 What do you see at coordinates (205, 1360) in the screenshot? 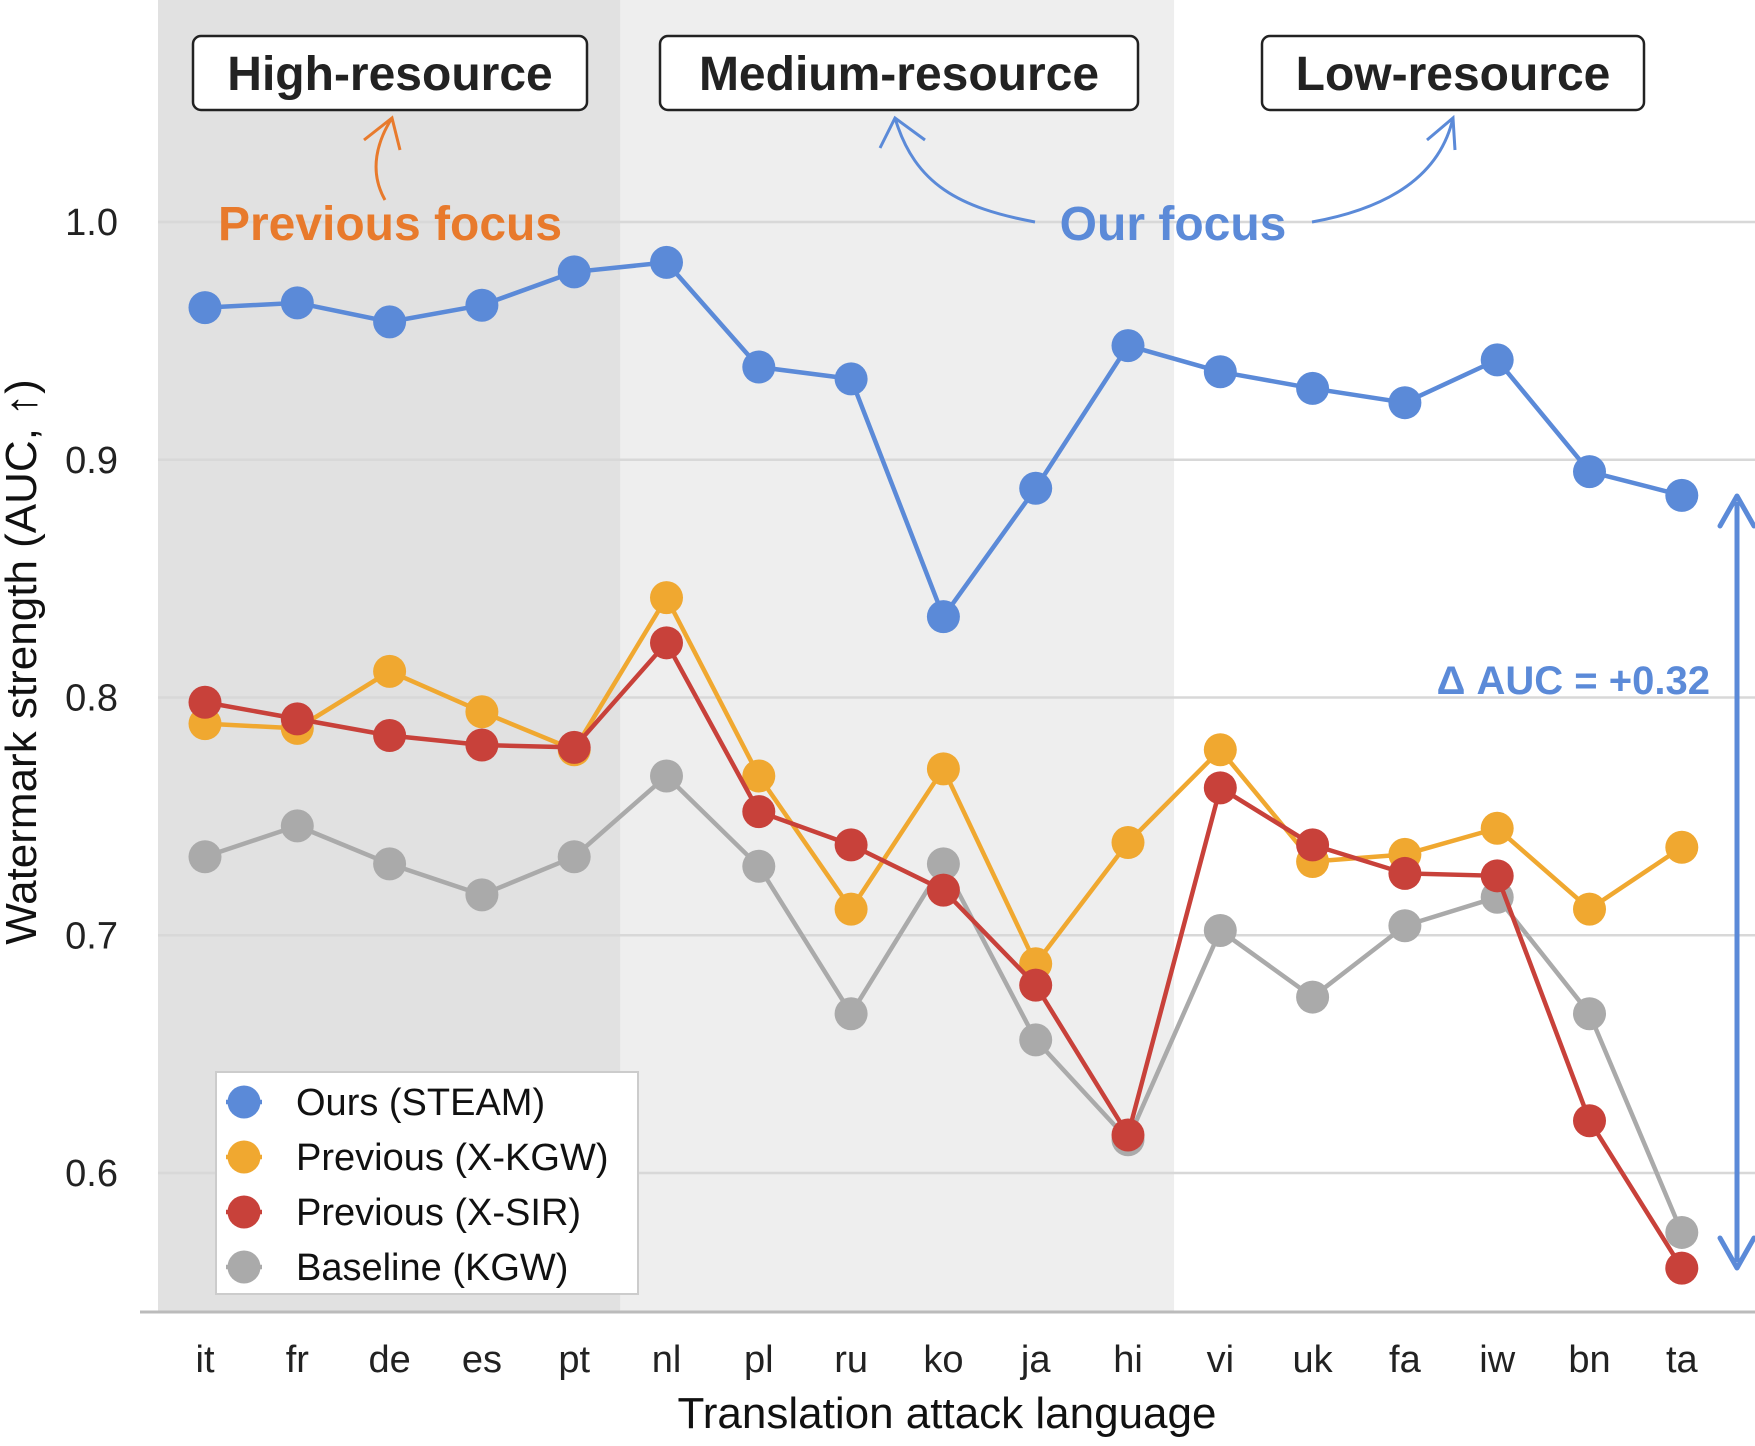
I see `x-tick-label: it` at bounding box center [205, 1360].